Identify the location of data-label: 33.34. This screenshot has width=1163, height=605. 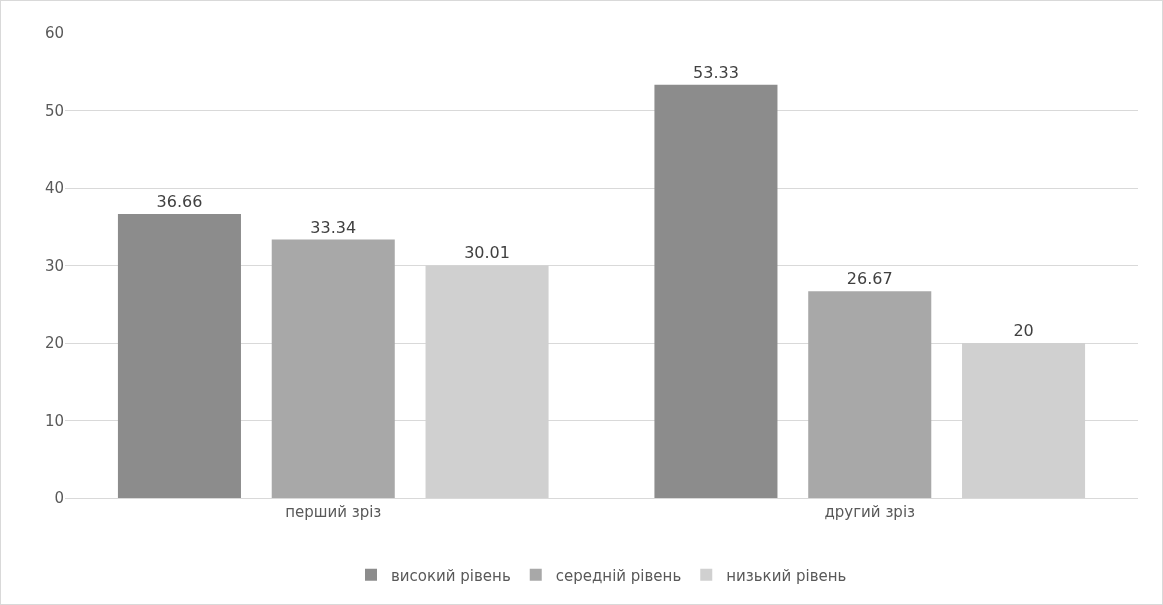
(333, 227).